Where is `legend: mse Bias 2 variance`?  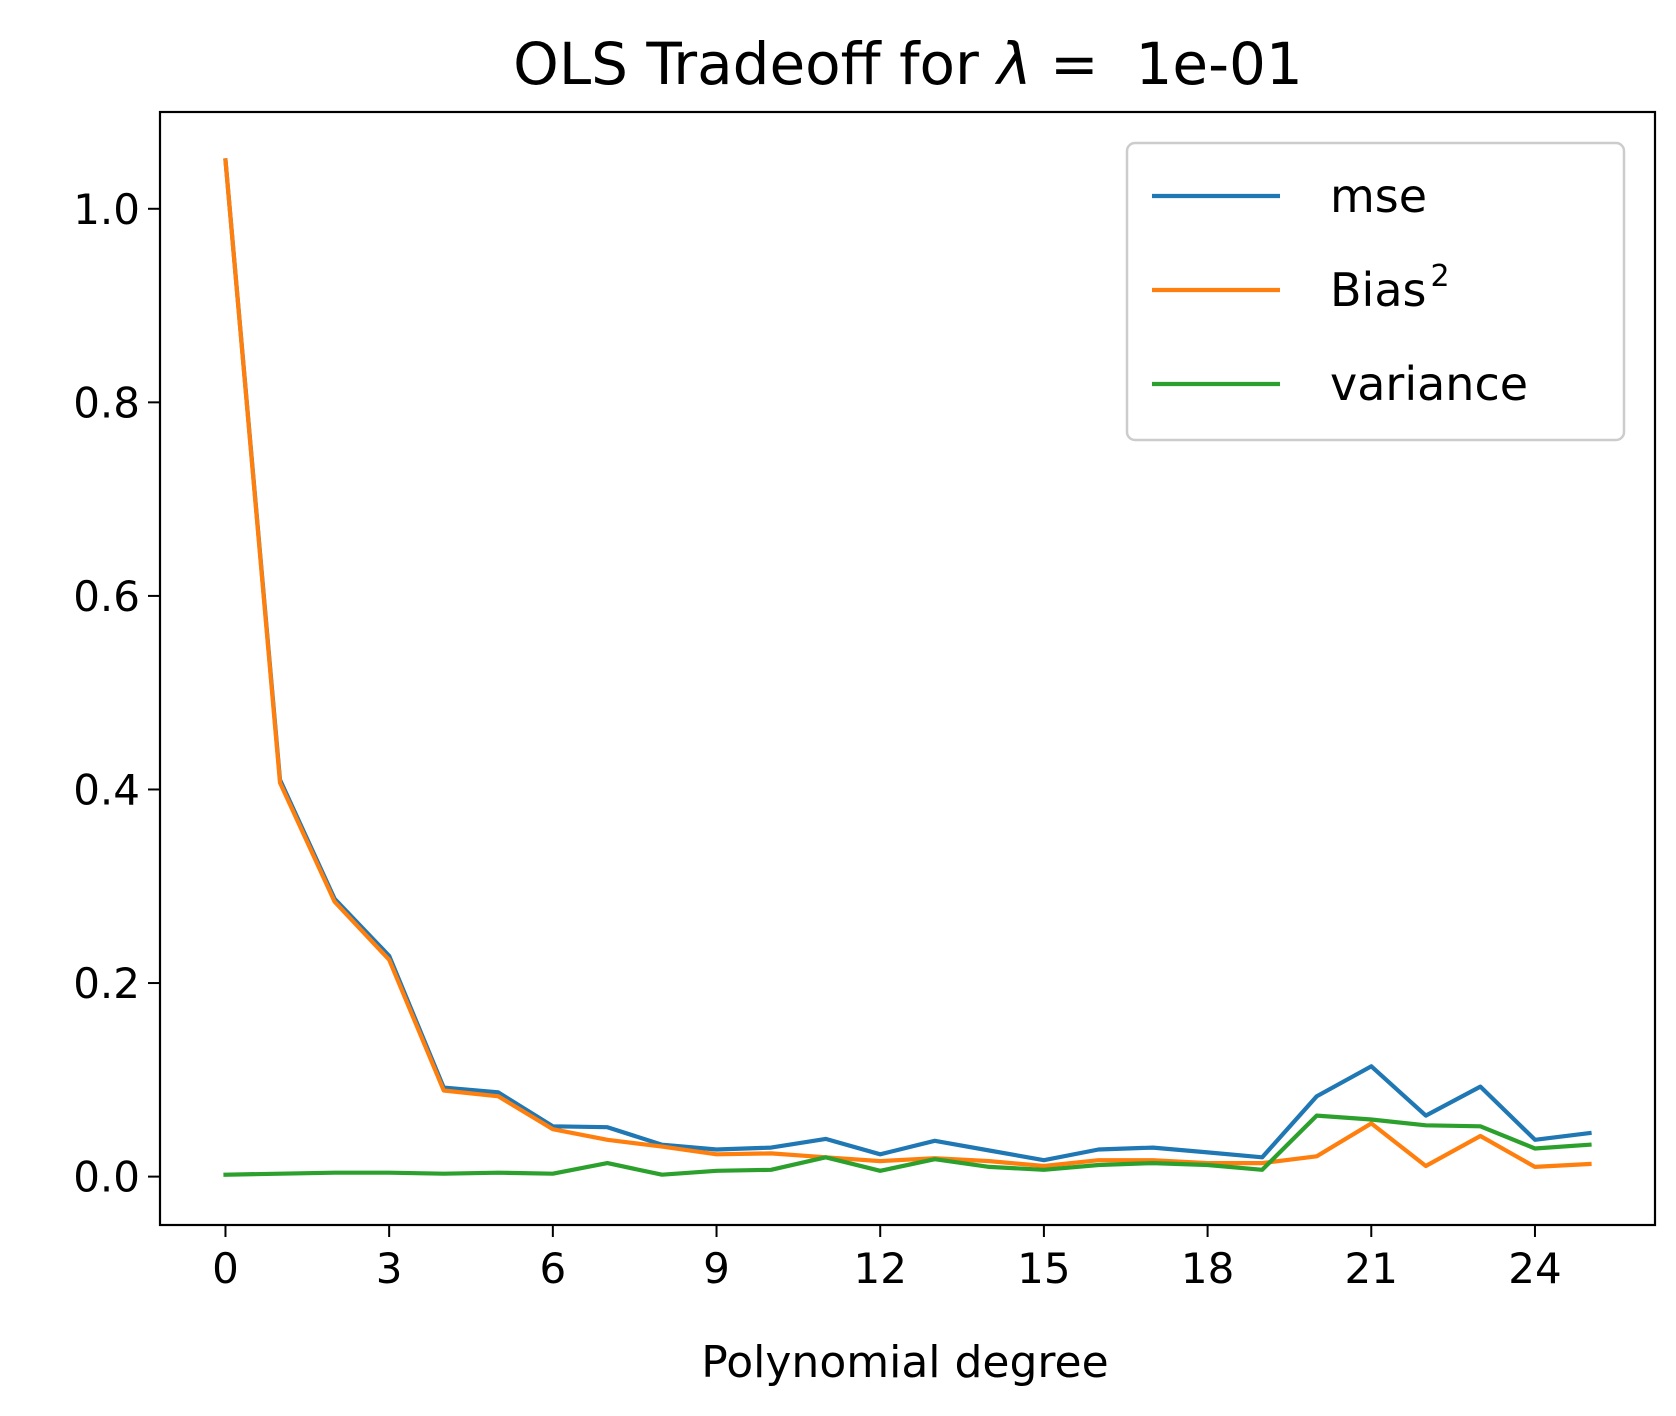 legend: mse Bias 2 variance is located at coordinates (1375, 291).